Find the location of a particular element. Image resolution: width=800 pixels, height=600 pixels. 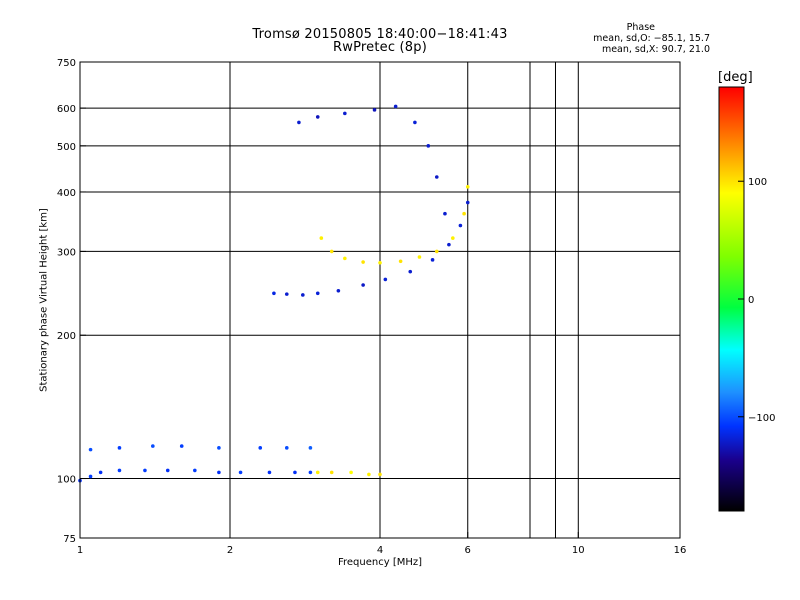

y-tick-label: 75 is located at coordinates (69, 539).